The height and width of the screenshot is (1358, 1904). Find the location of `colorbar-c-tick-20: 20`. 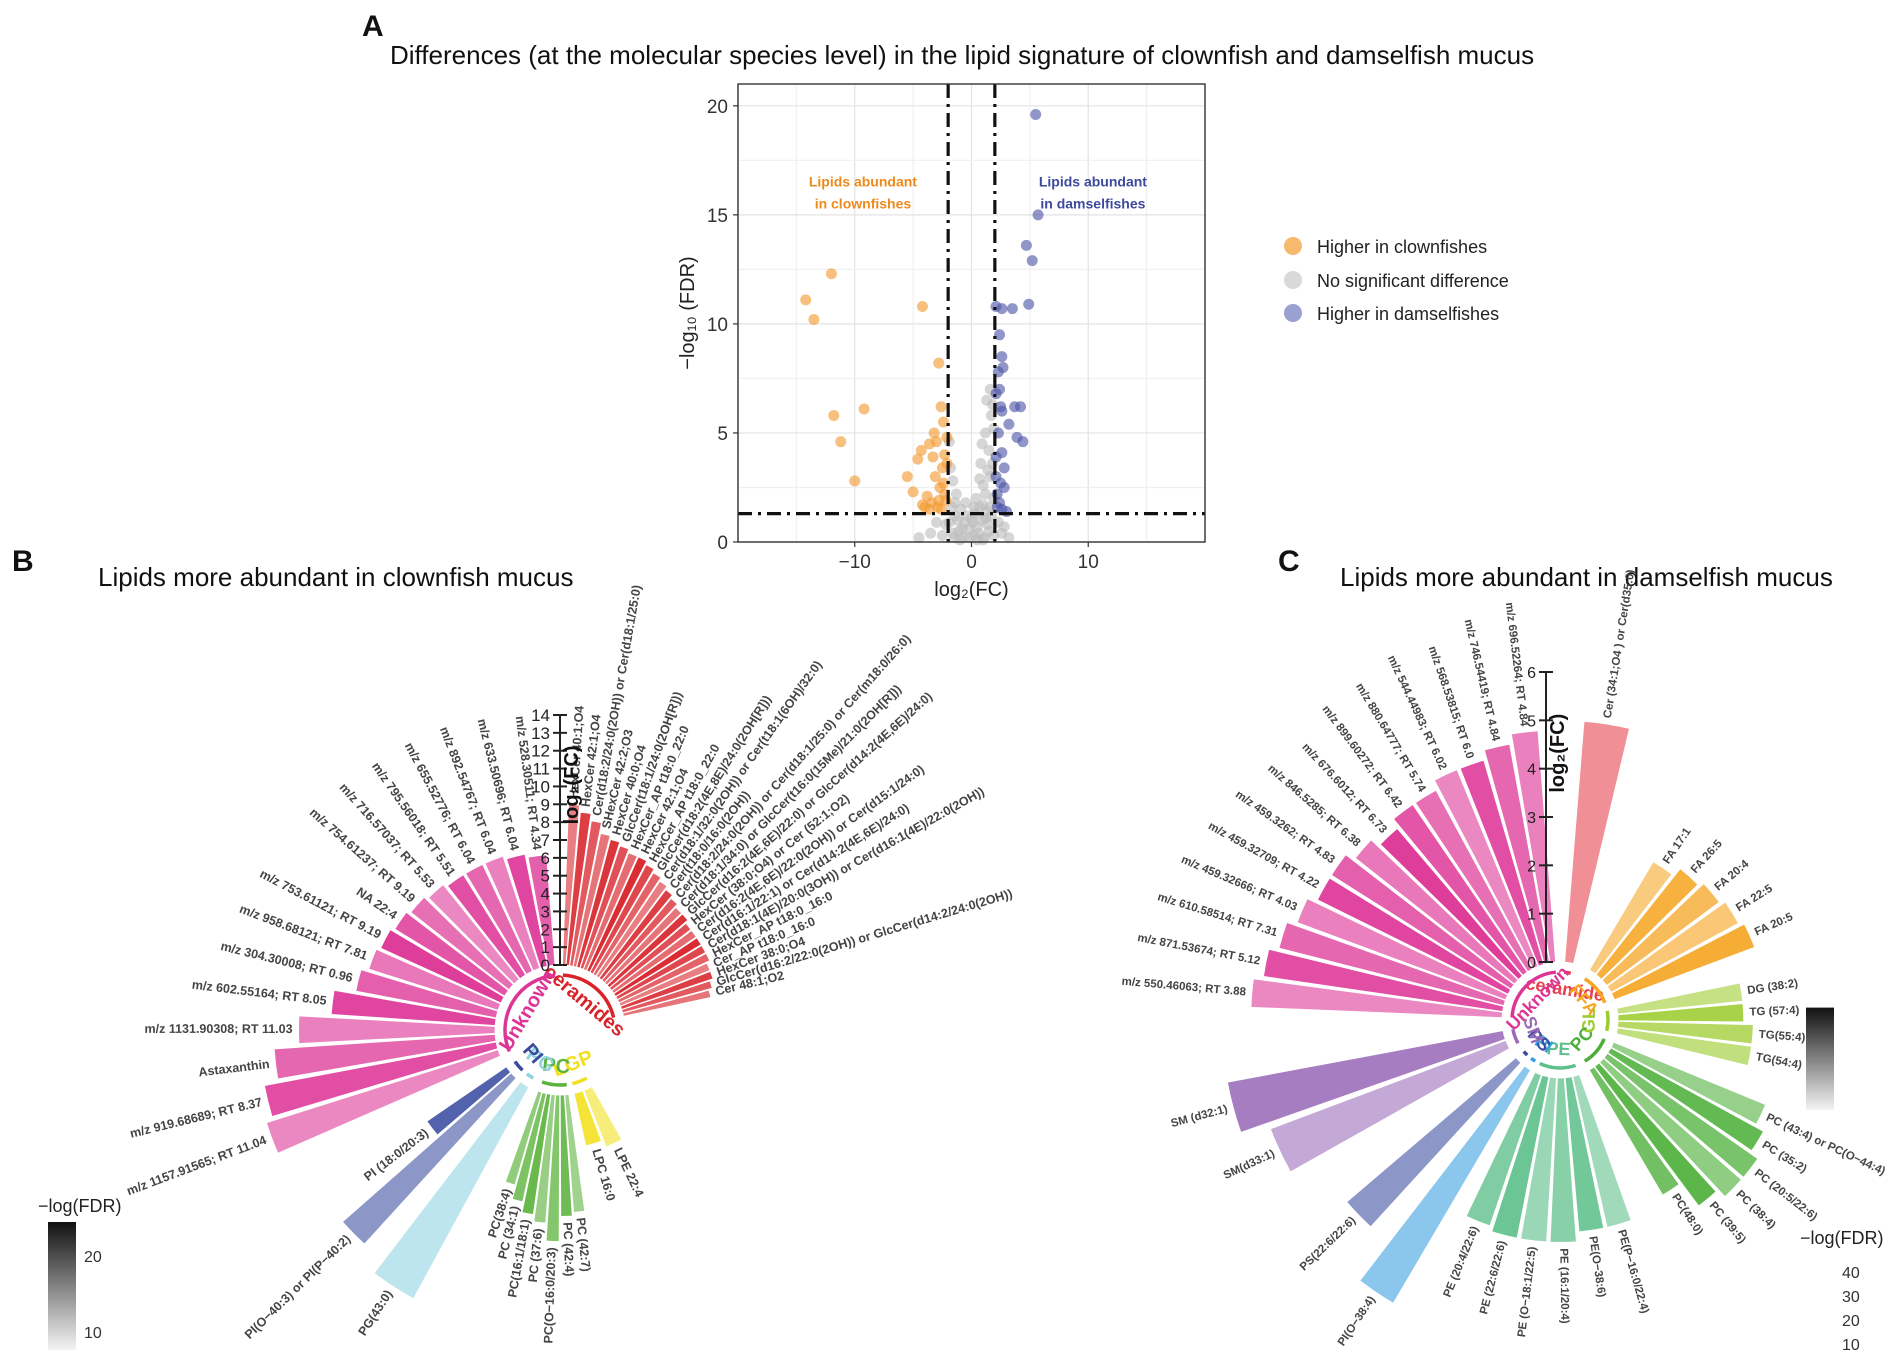

colorbar-c-tick-20: 20 is located at coordinates (1851, 1321).